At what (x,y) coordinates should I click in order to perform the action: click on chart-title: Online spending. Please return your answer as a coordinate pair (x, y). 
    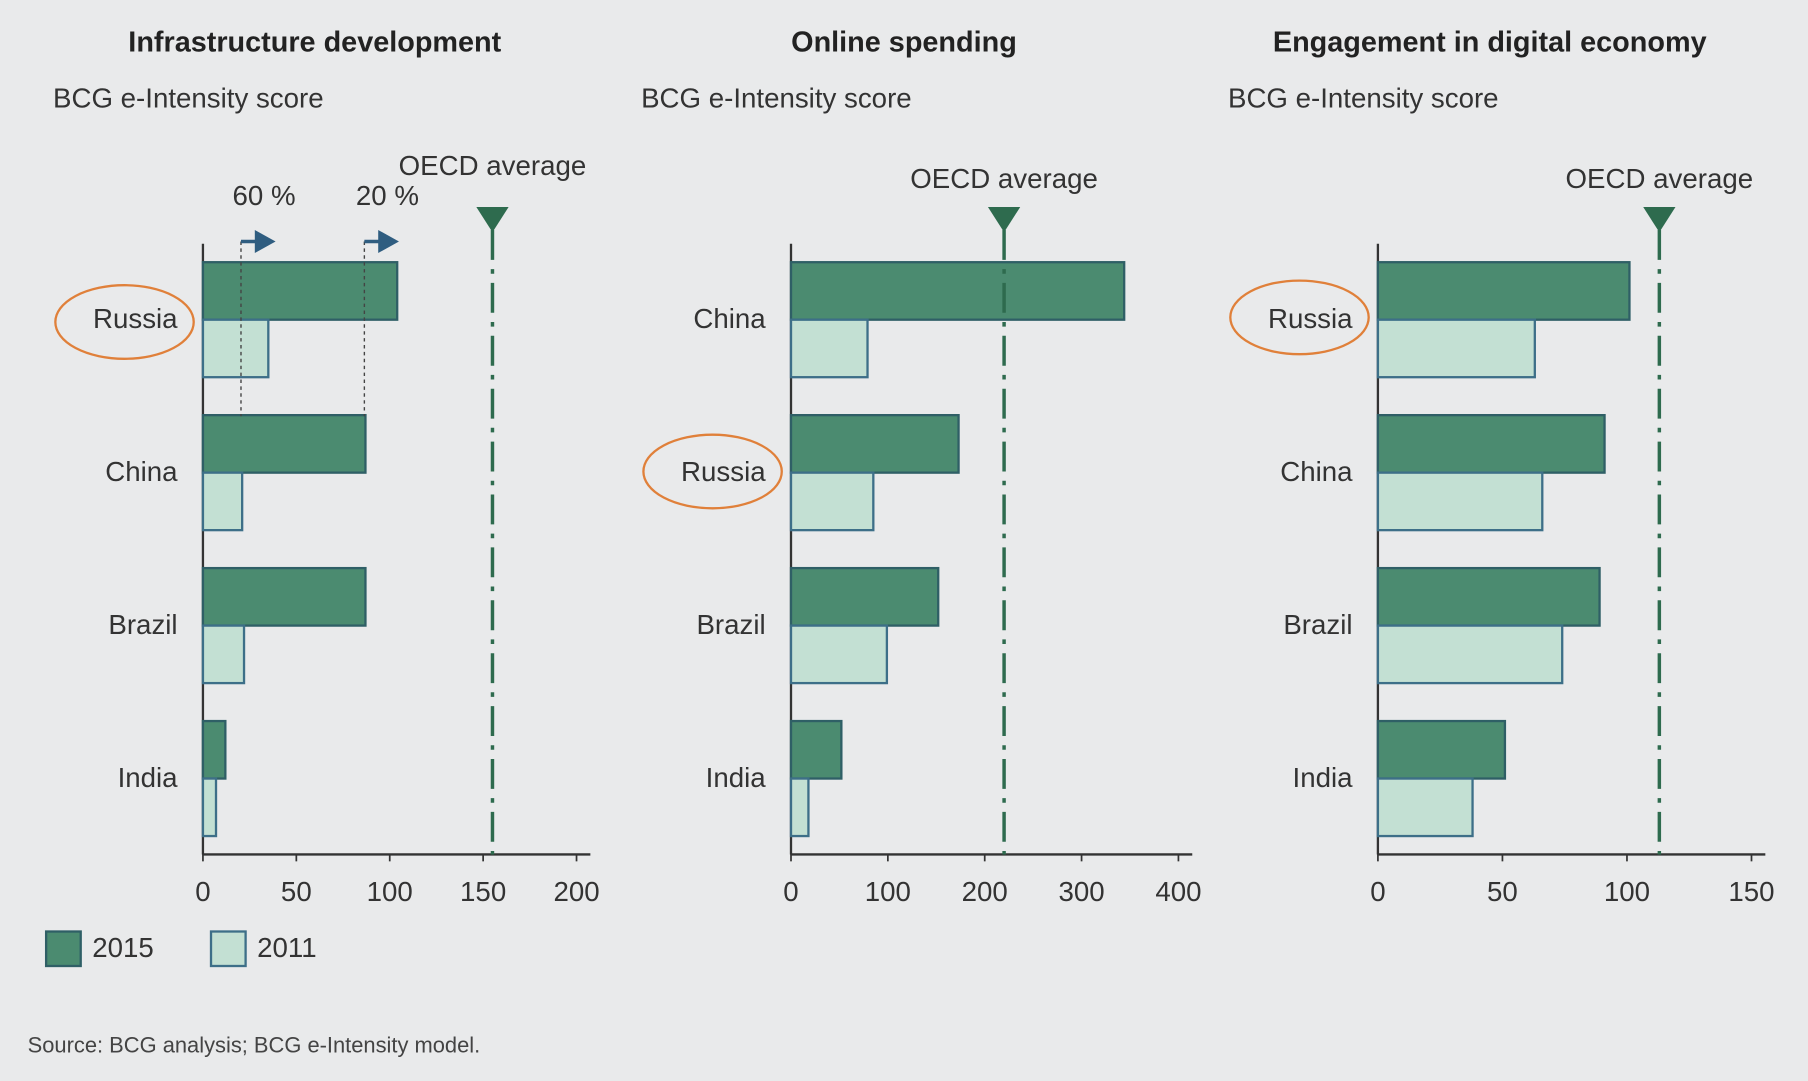
    Looking at the image, I should click on (904, 42).